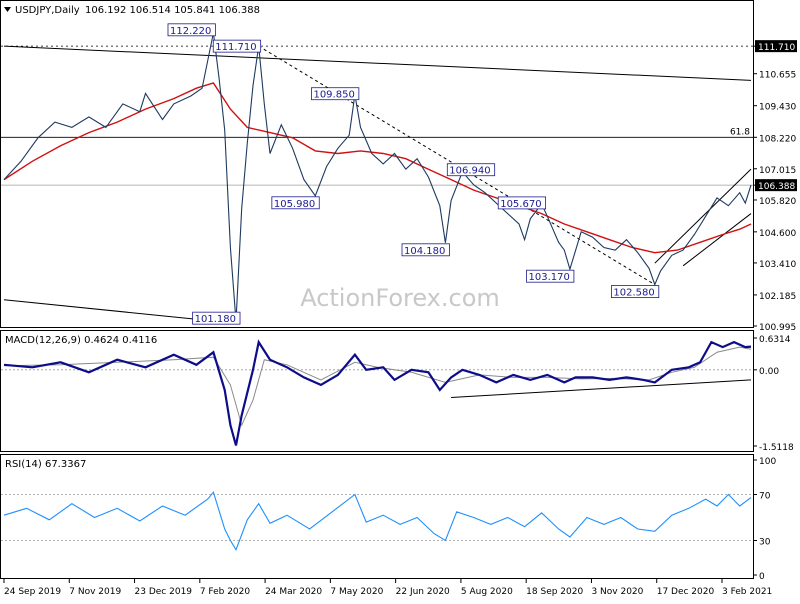 This screenshot has height=604, width=800. I want to click on x-tick-label: 5 Aug 2020, so click(487, 592).